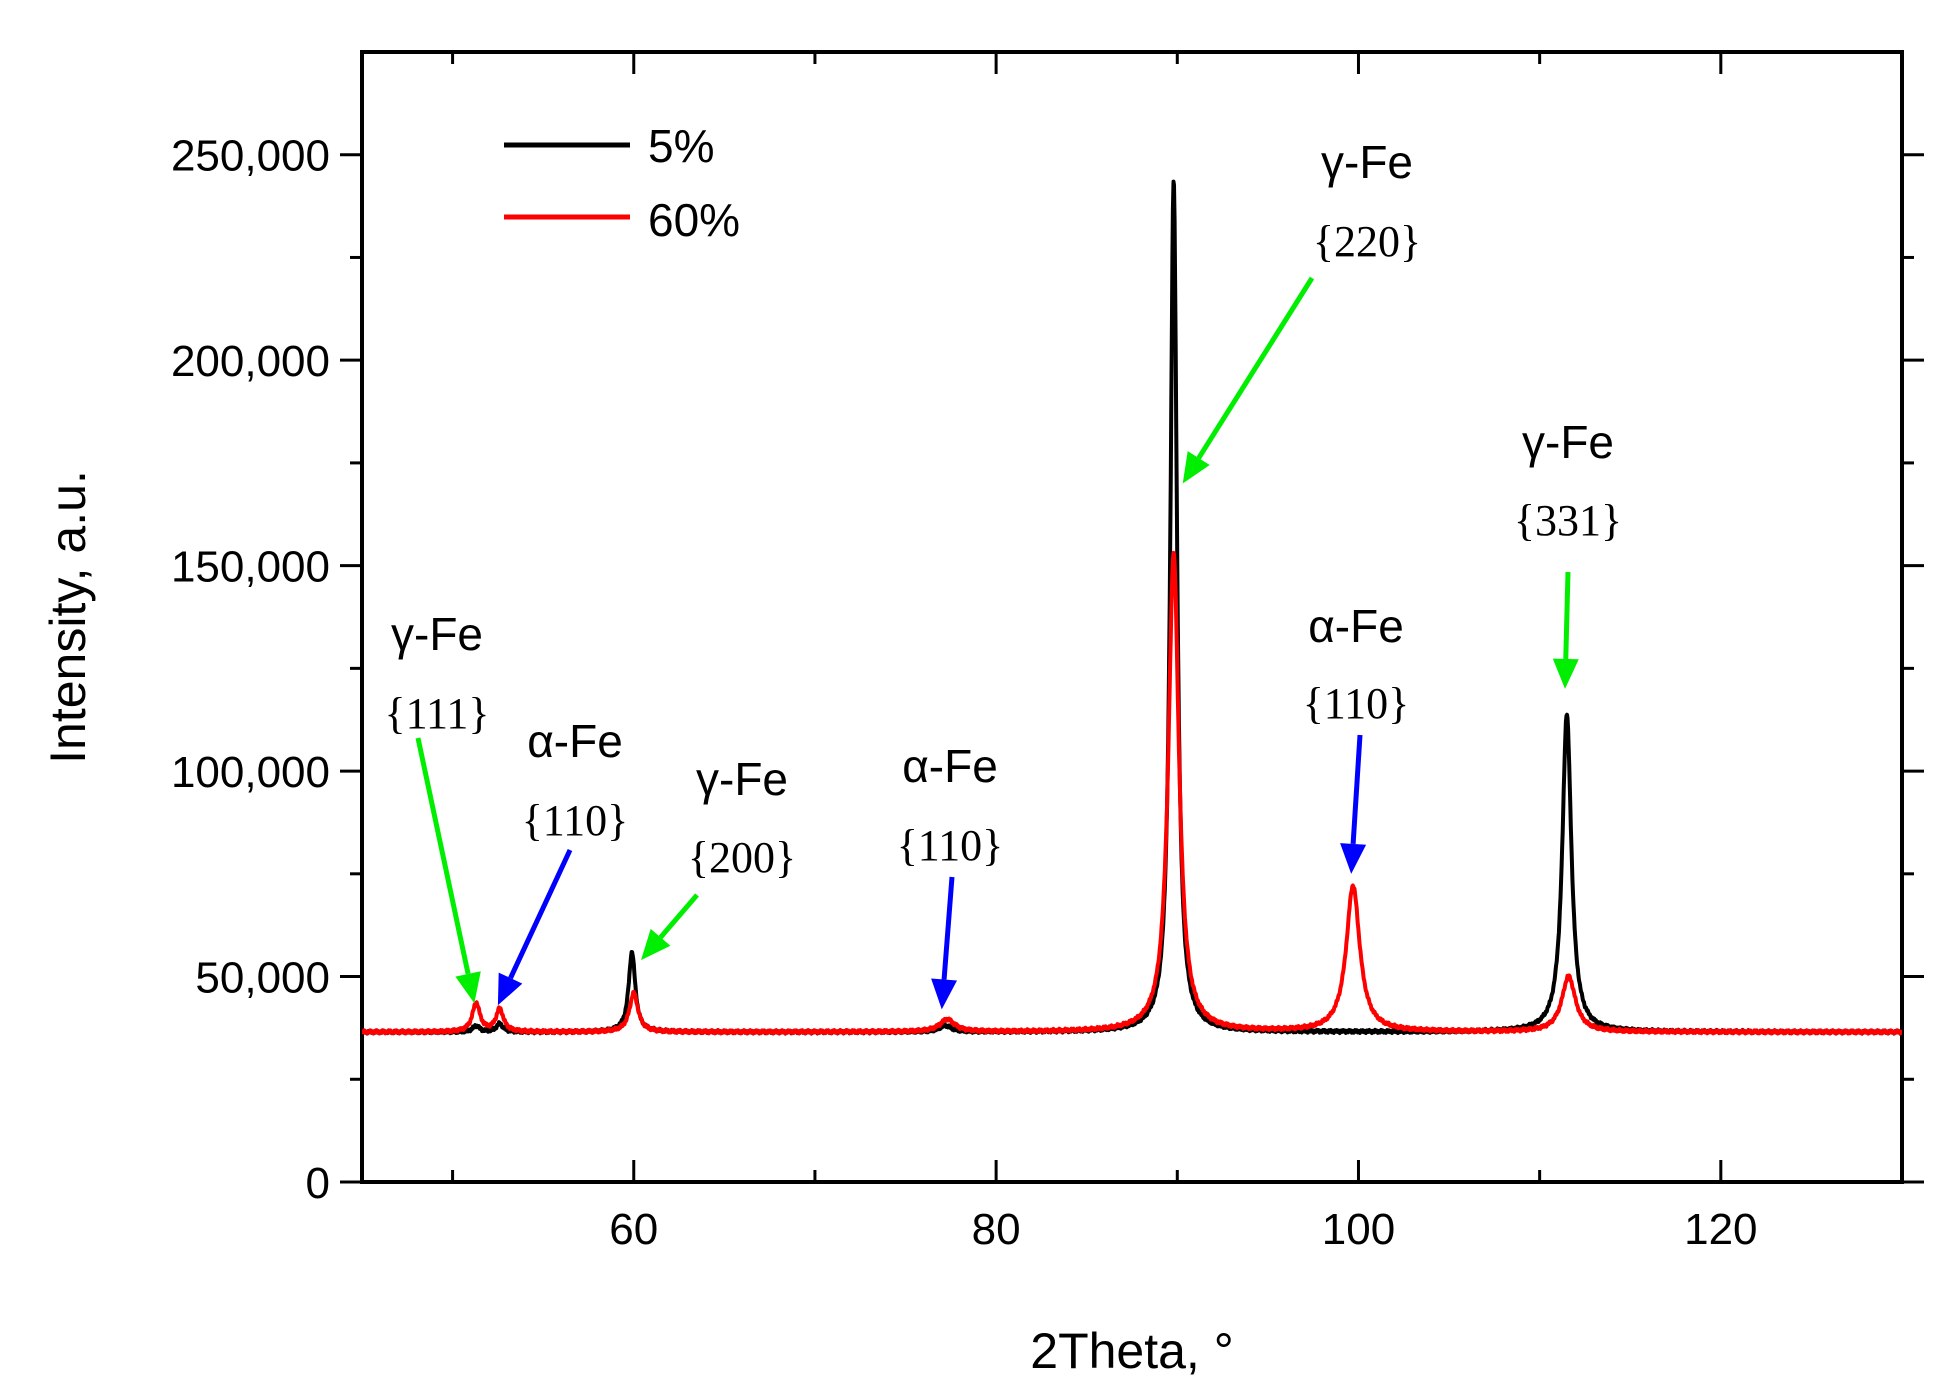  I want to click on annotation-2: γ-Fe {200}, so click(718, 857).